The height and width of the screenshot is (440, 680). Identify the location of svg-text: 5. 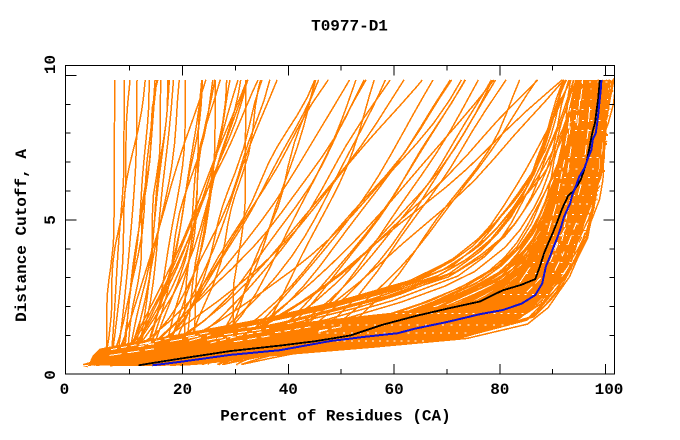
(51, 220).